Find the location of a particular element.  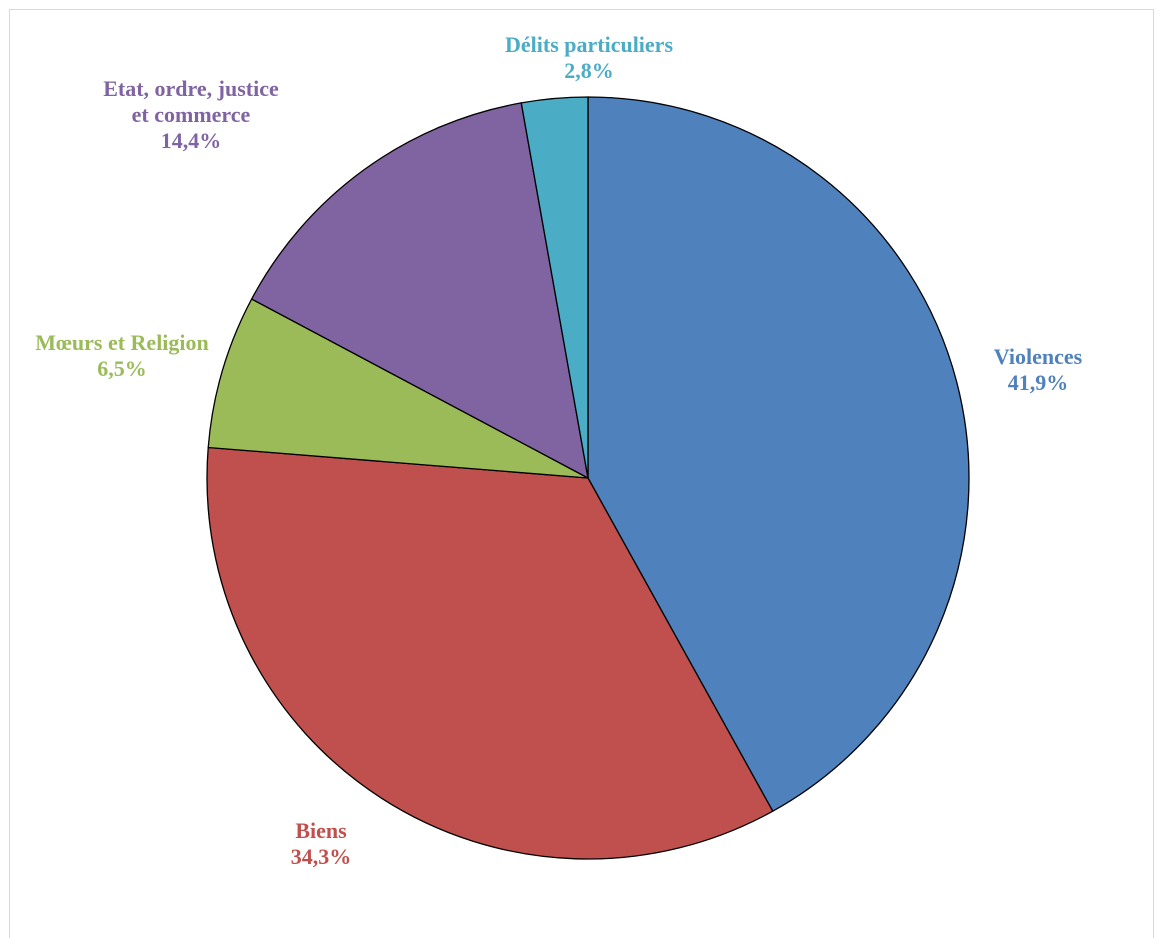

slice-percent-label: 6,5% is located at coordinates (122, 368).